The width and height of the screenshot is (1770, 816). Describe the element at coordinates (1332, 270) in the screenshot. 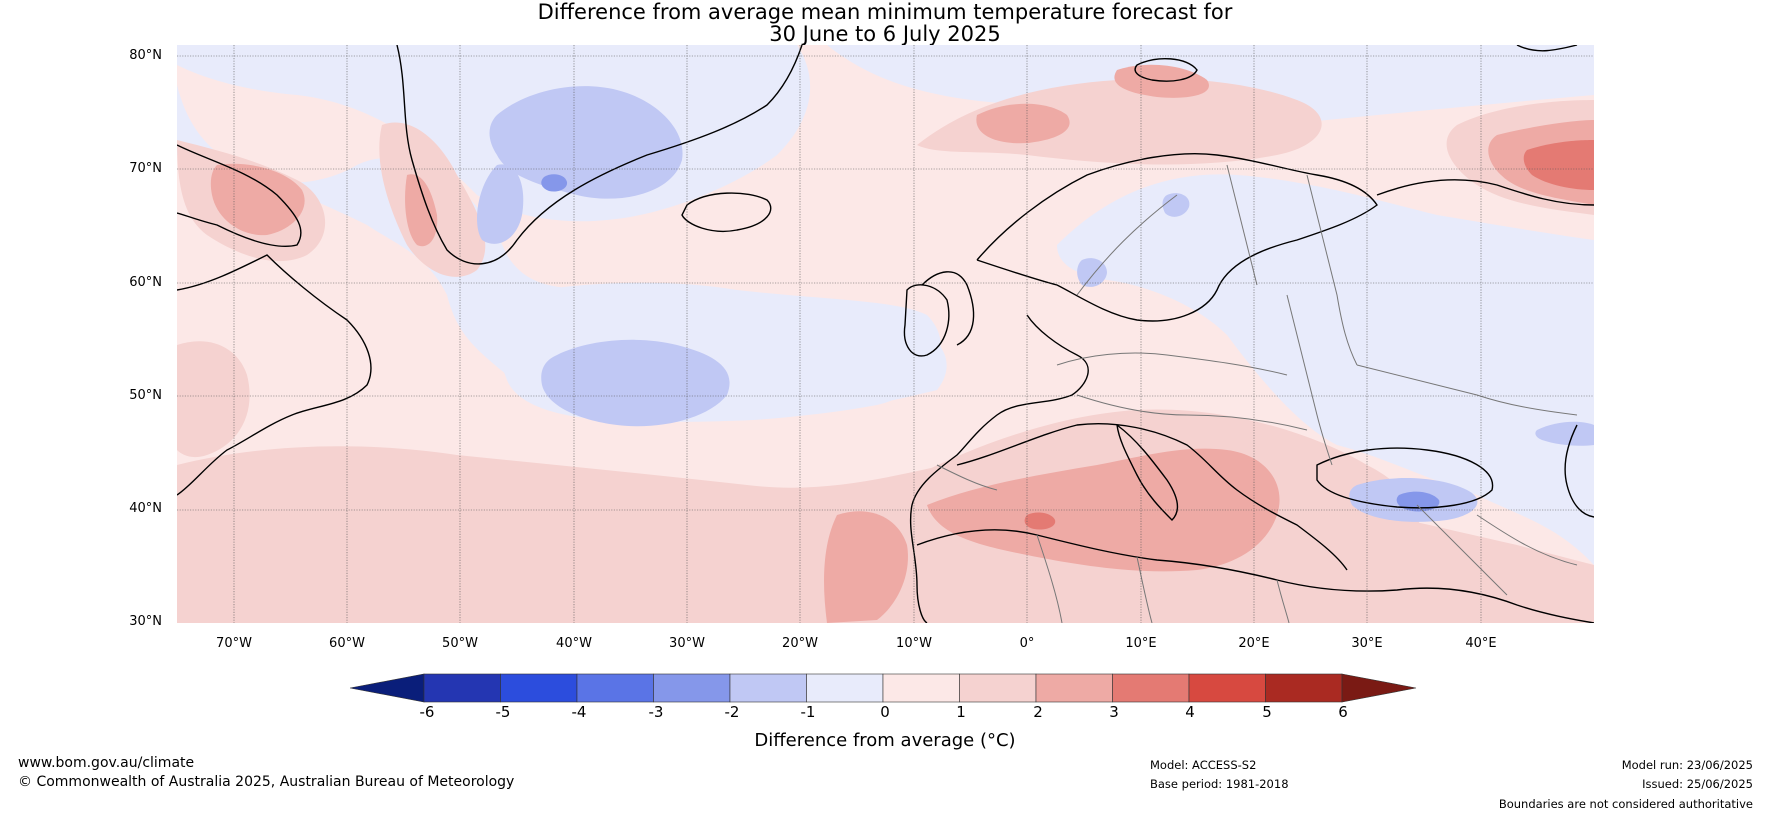

I see `border-finland-russia` at that location.